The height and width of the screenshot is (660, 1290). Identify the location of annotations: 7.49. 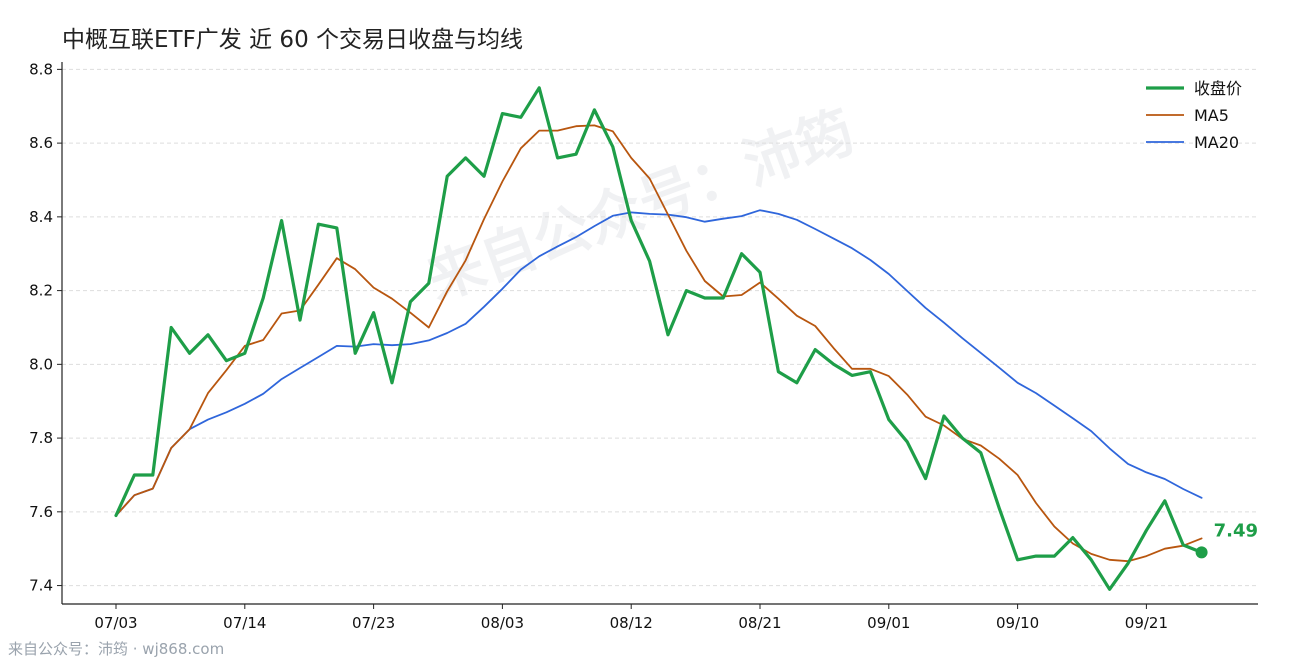
(1226, 539).